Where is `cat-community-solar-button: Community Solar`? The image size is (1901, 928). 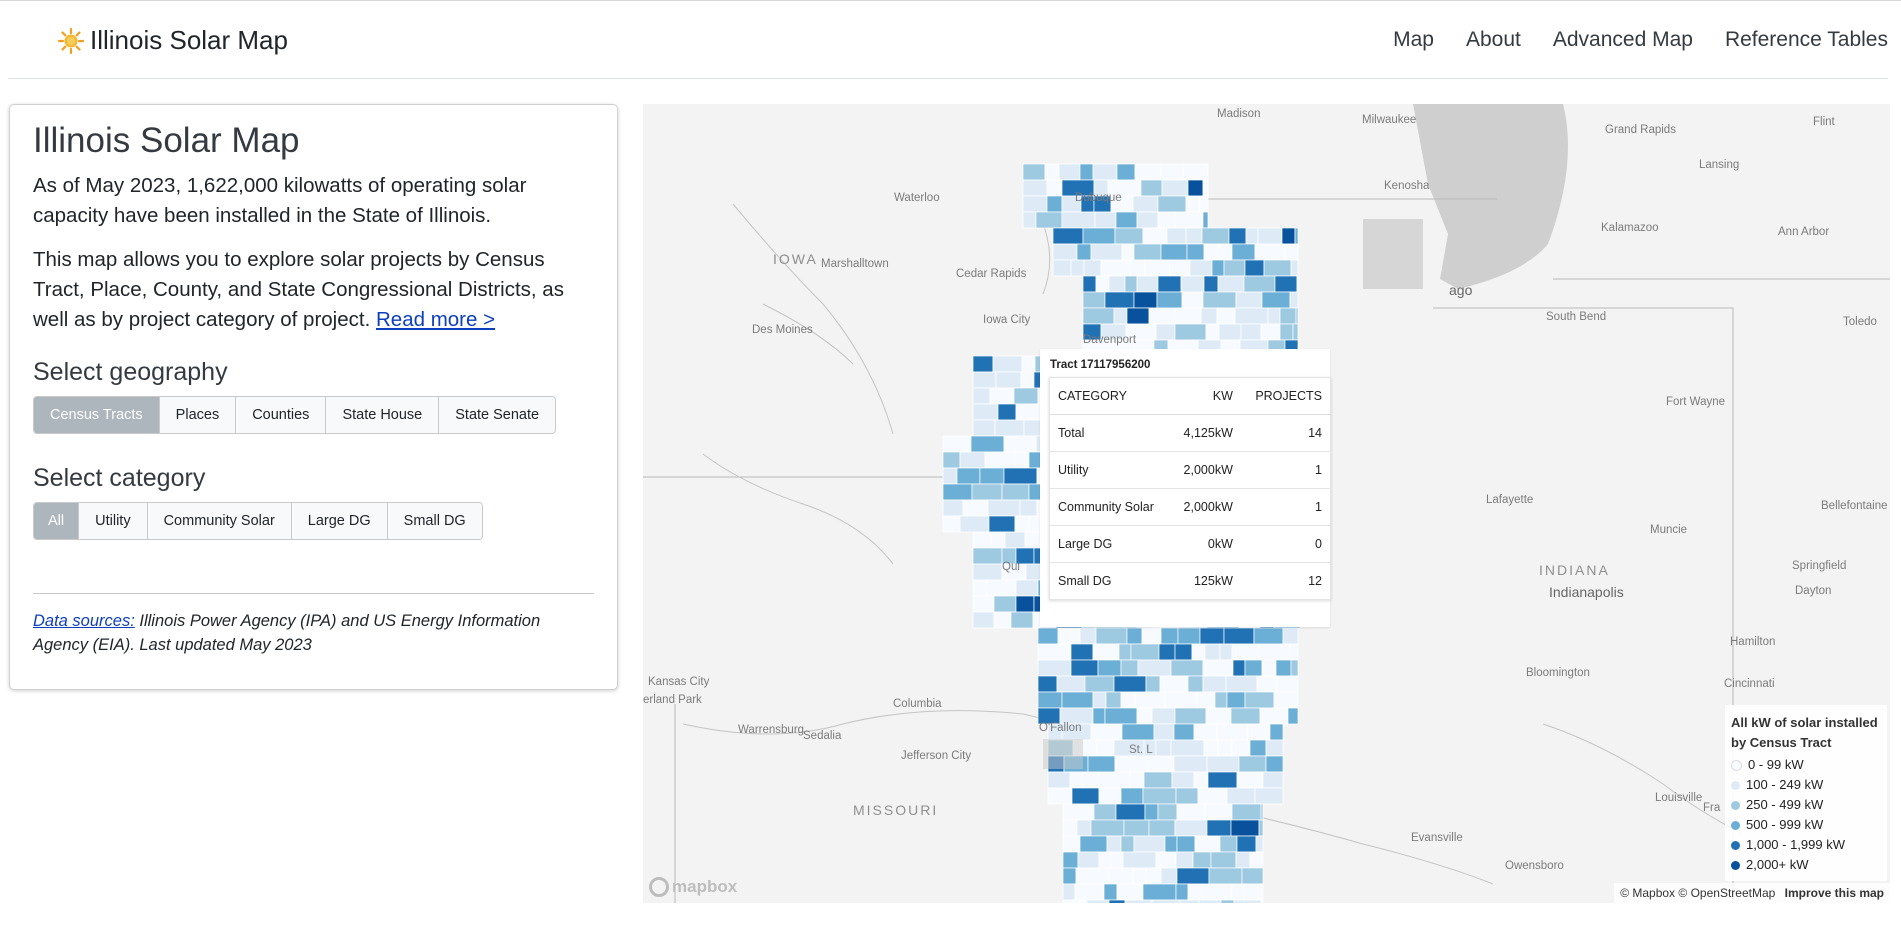
cat-community-solar-button: Community Solar is located at coordinates (219, 521).